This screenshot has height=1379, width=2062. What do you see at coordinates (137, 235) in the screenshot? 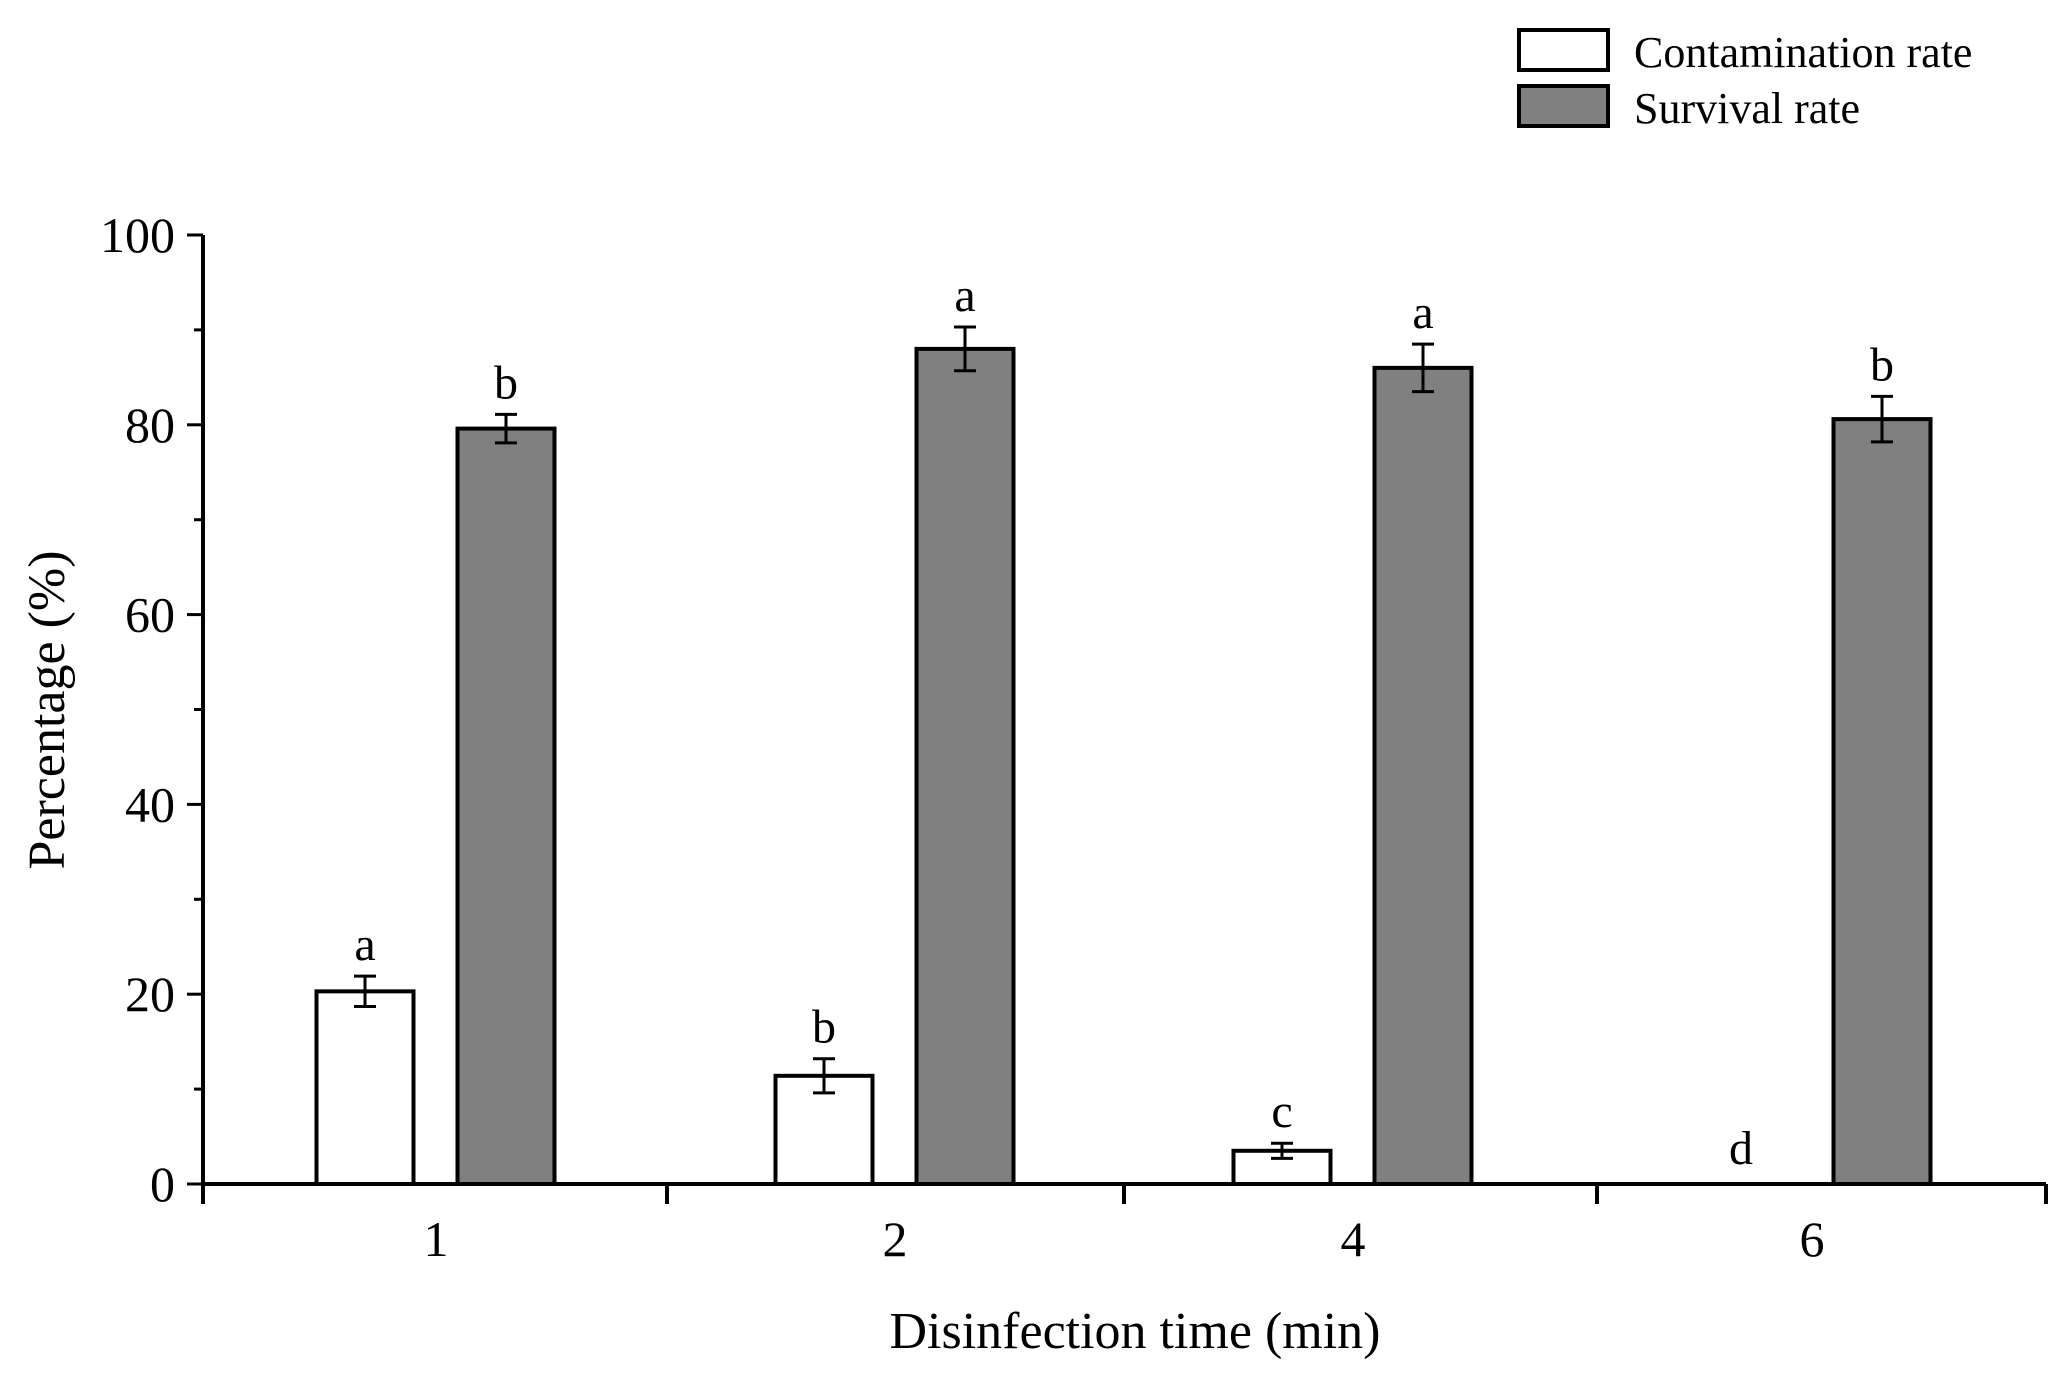
I see `y-tick-label-100: 100` at bounding box center [137, 235].